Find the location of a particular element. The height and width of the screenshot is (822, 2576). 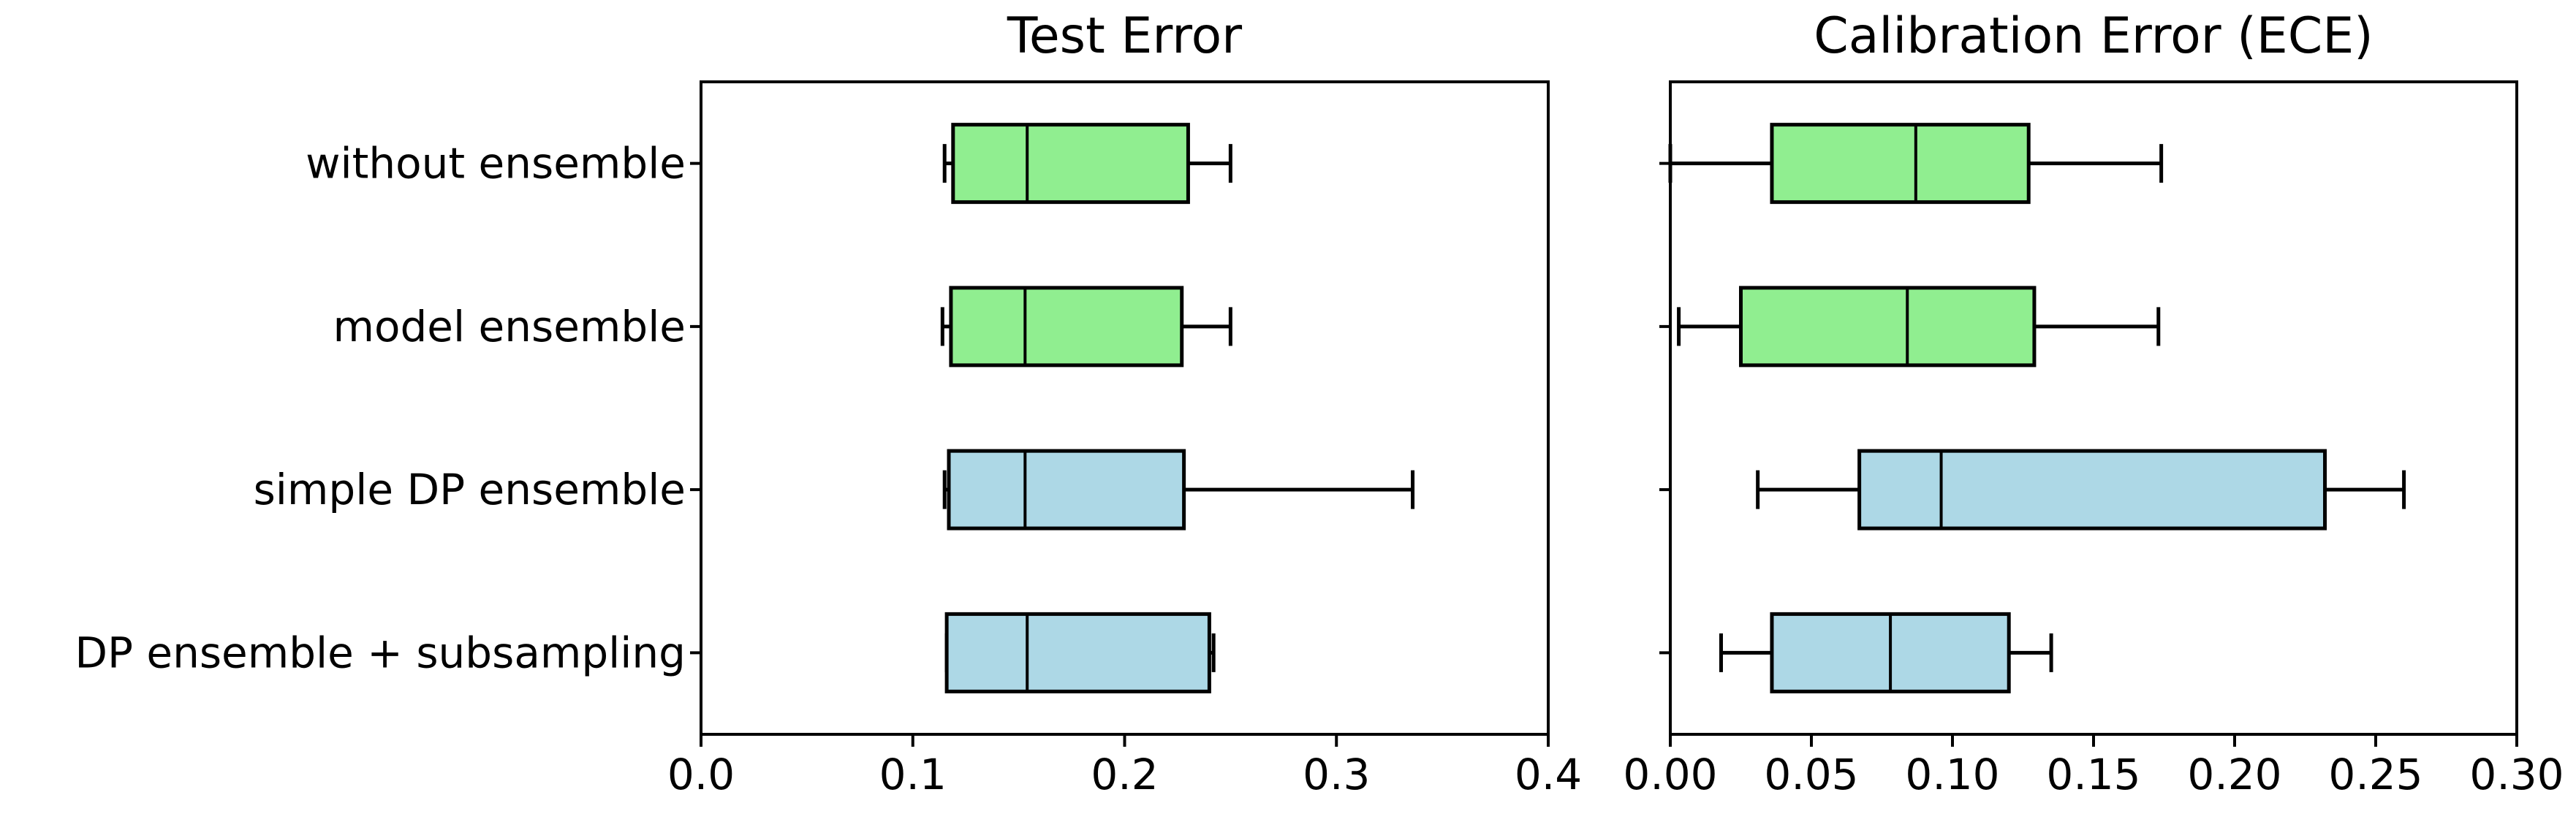

x-tick-label: 0.0 is located at coordinates (701, 774).